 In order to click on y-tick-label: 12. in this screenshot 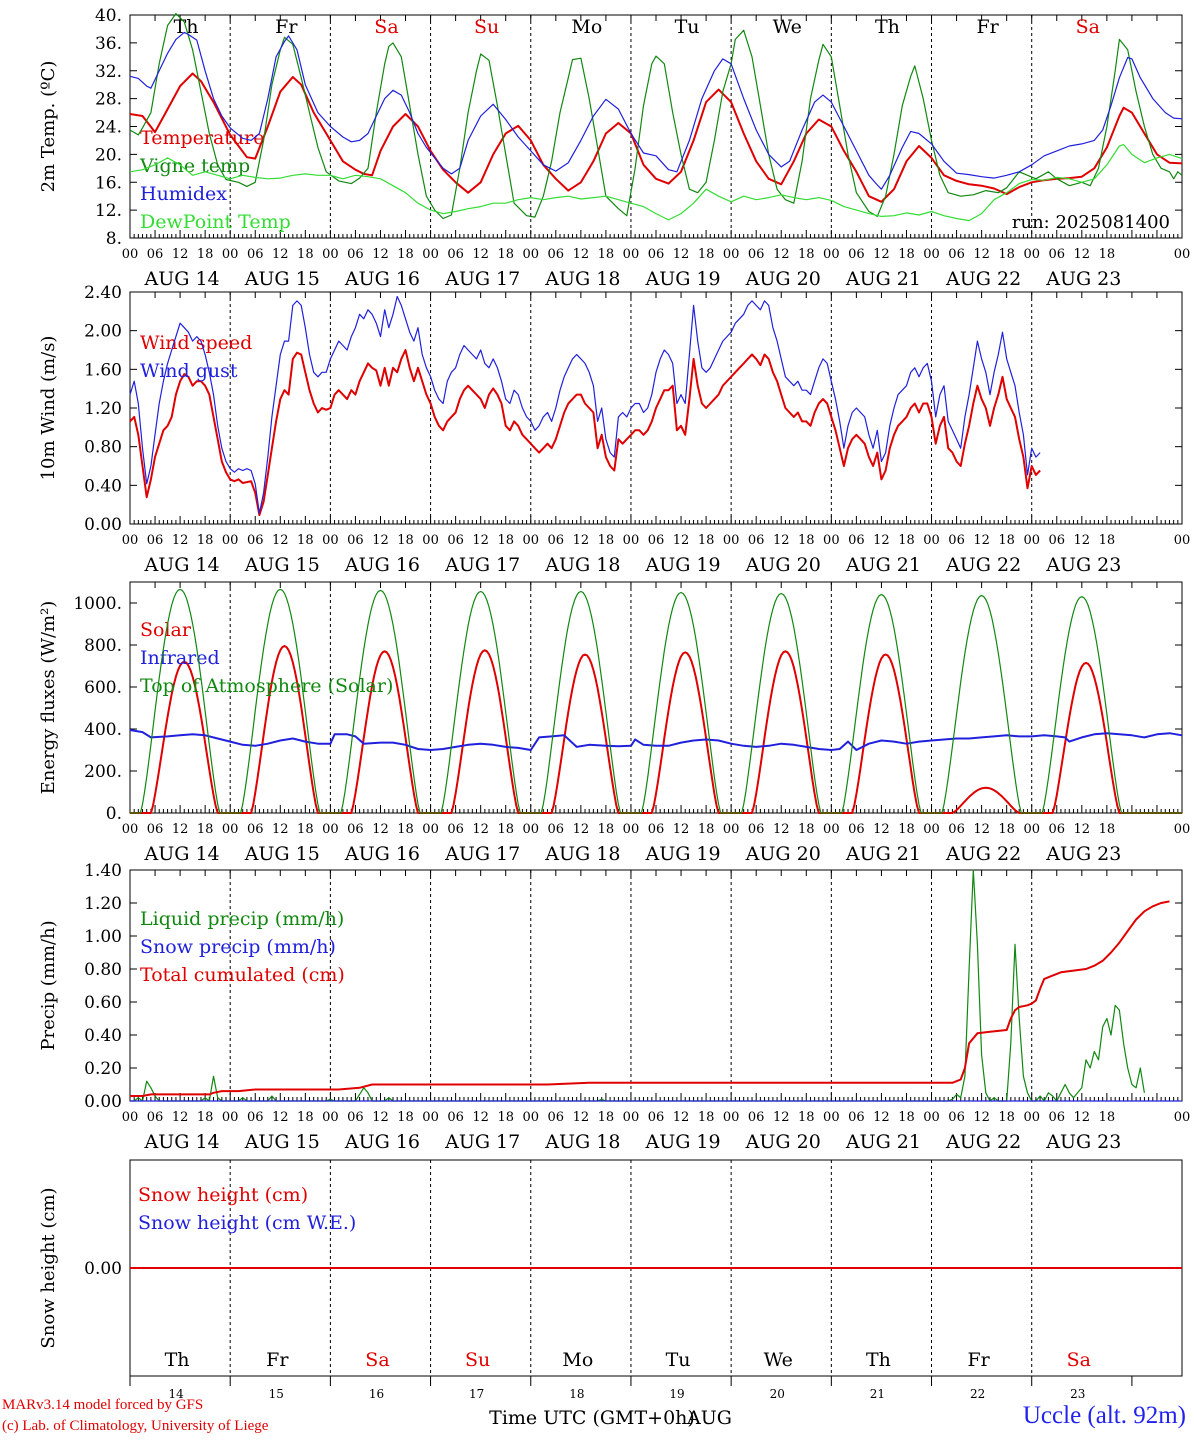, I will do `click(108, 211)`.